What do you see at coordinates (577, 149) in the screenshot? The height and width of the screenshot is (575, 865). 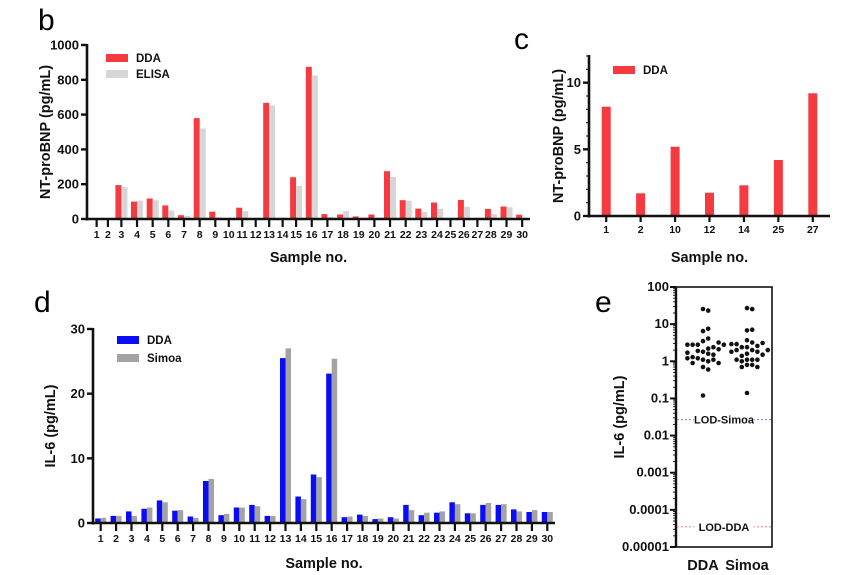 I see `y-tick-label: 5` at bounding box center [577, 149].